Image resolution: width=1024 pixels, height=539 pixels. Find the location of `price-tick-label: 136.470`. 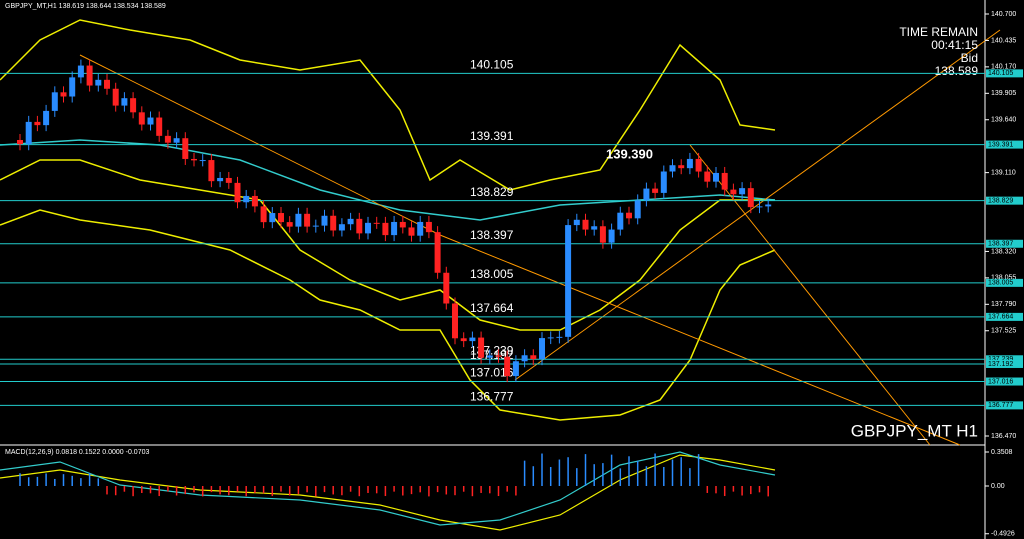

price-tick-label: 136.470 is located at coordinates (1003, 436).